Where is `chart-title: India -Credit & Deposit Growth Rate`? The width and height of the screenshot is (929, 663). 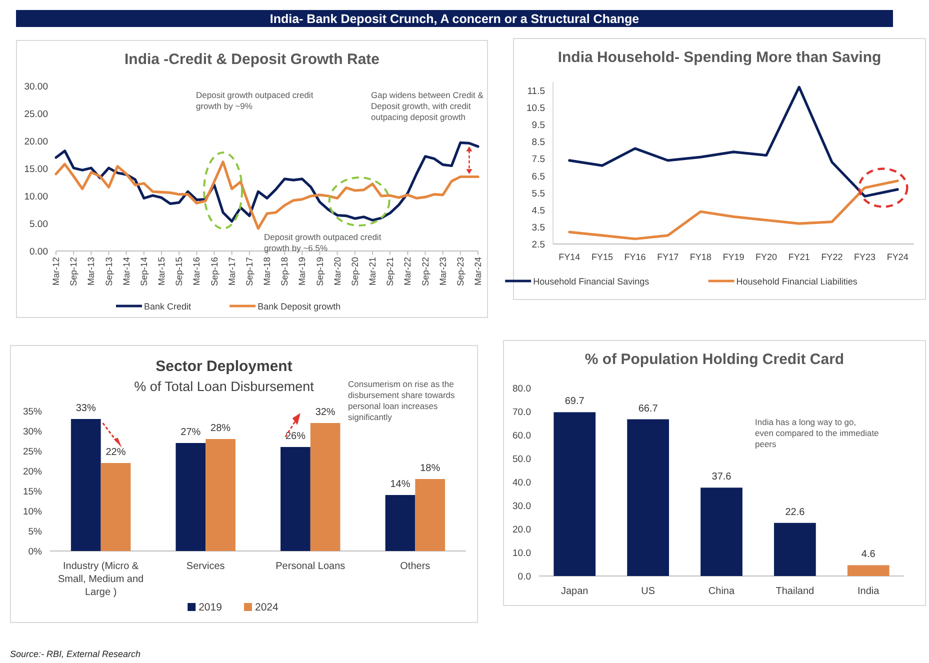
chart-title: India -Credit & Deposit Growth Rate is located at coordinates (252, 59).